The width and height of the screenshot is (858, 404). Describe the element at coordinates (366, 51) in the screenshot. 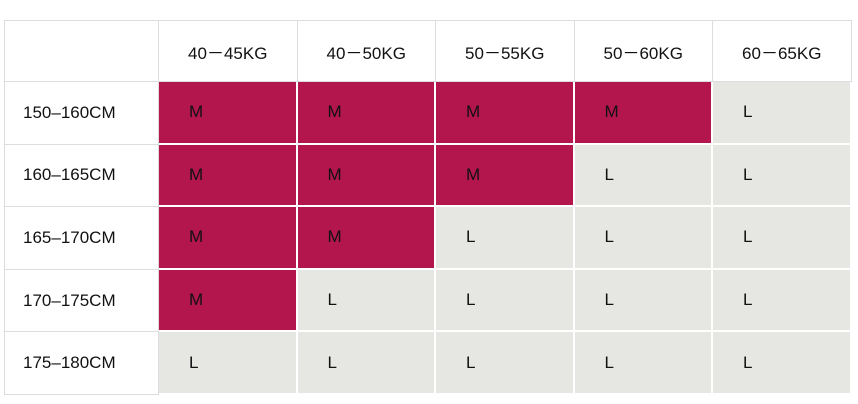

I see `column-header: 40－50KG` at that location.